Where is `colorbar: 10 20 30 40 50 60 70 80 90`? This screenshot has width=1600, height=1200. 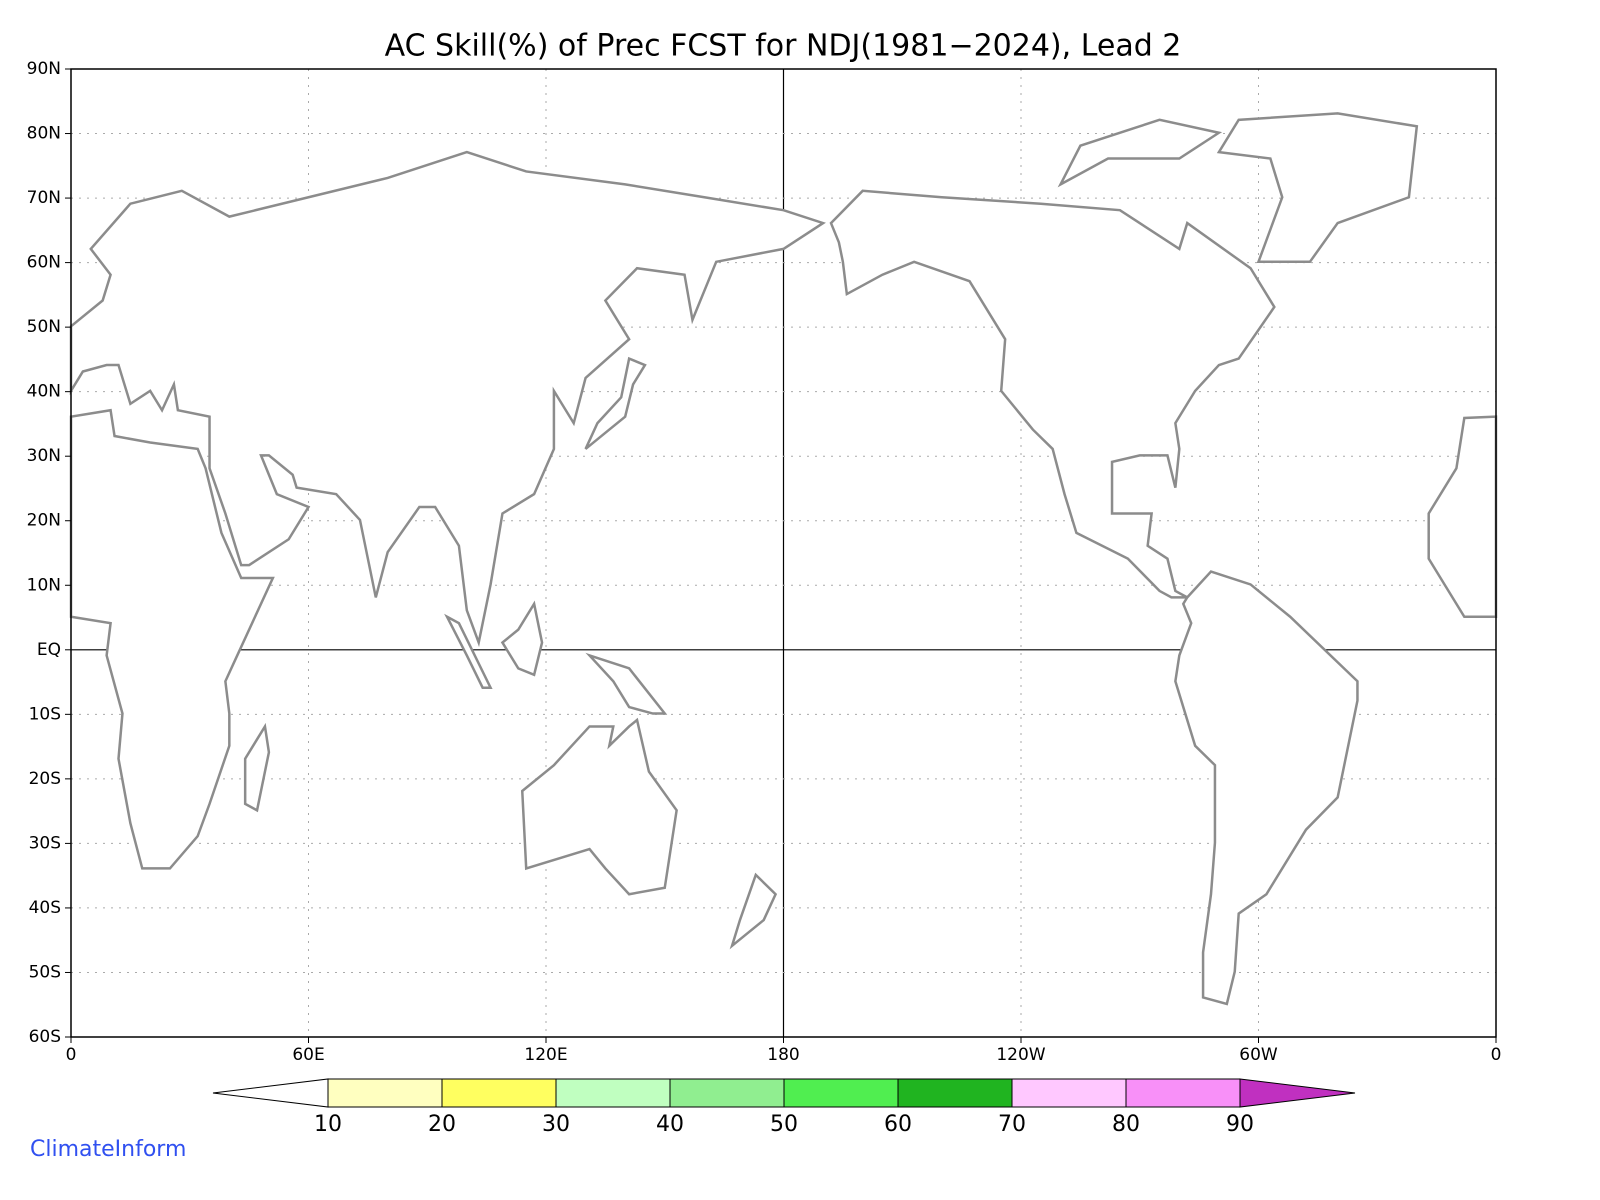
colorbar: 10 20 30 40 50 60 70 80 90 is located at coordinates (784, 1107).